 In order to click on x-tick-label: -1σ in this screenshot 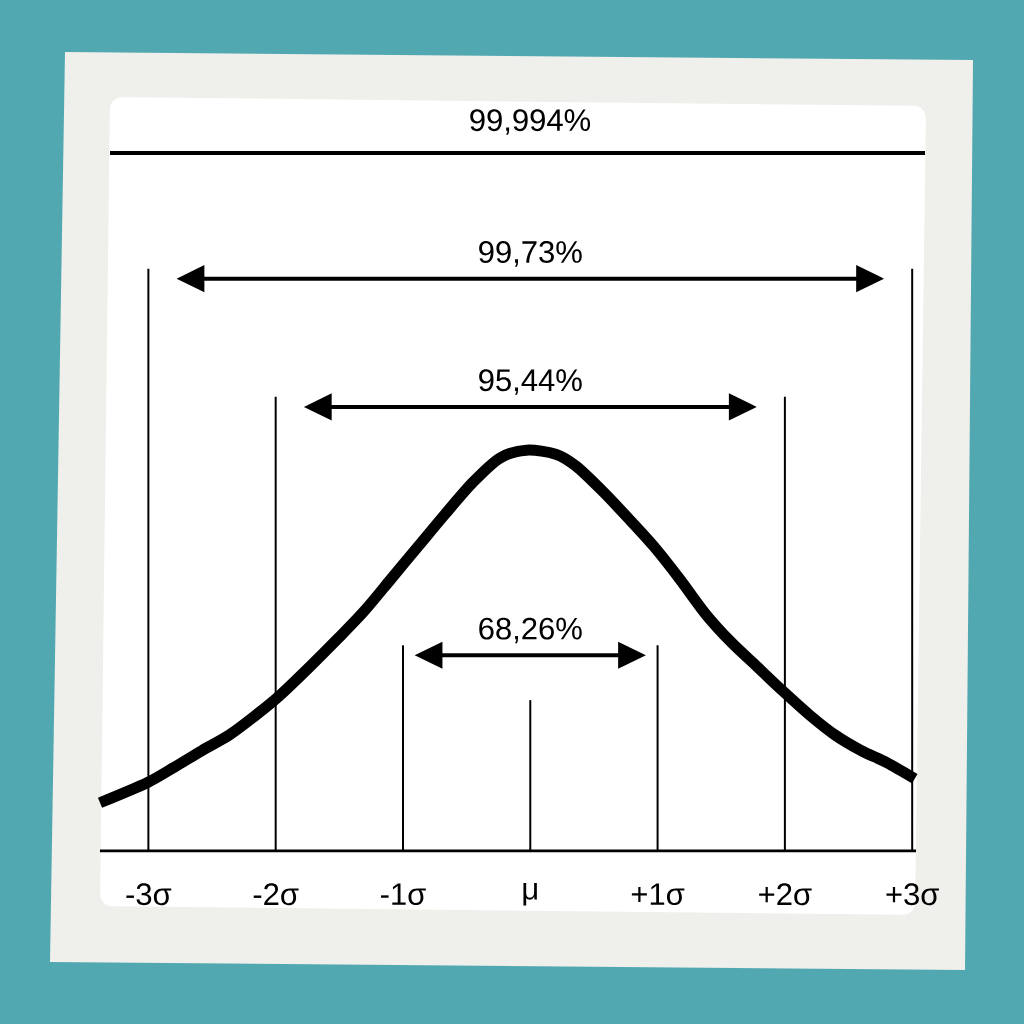, I will do `click(403, 894)`.